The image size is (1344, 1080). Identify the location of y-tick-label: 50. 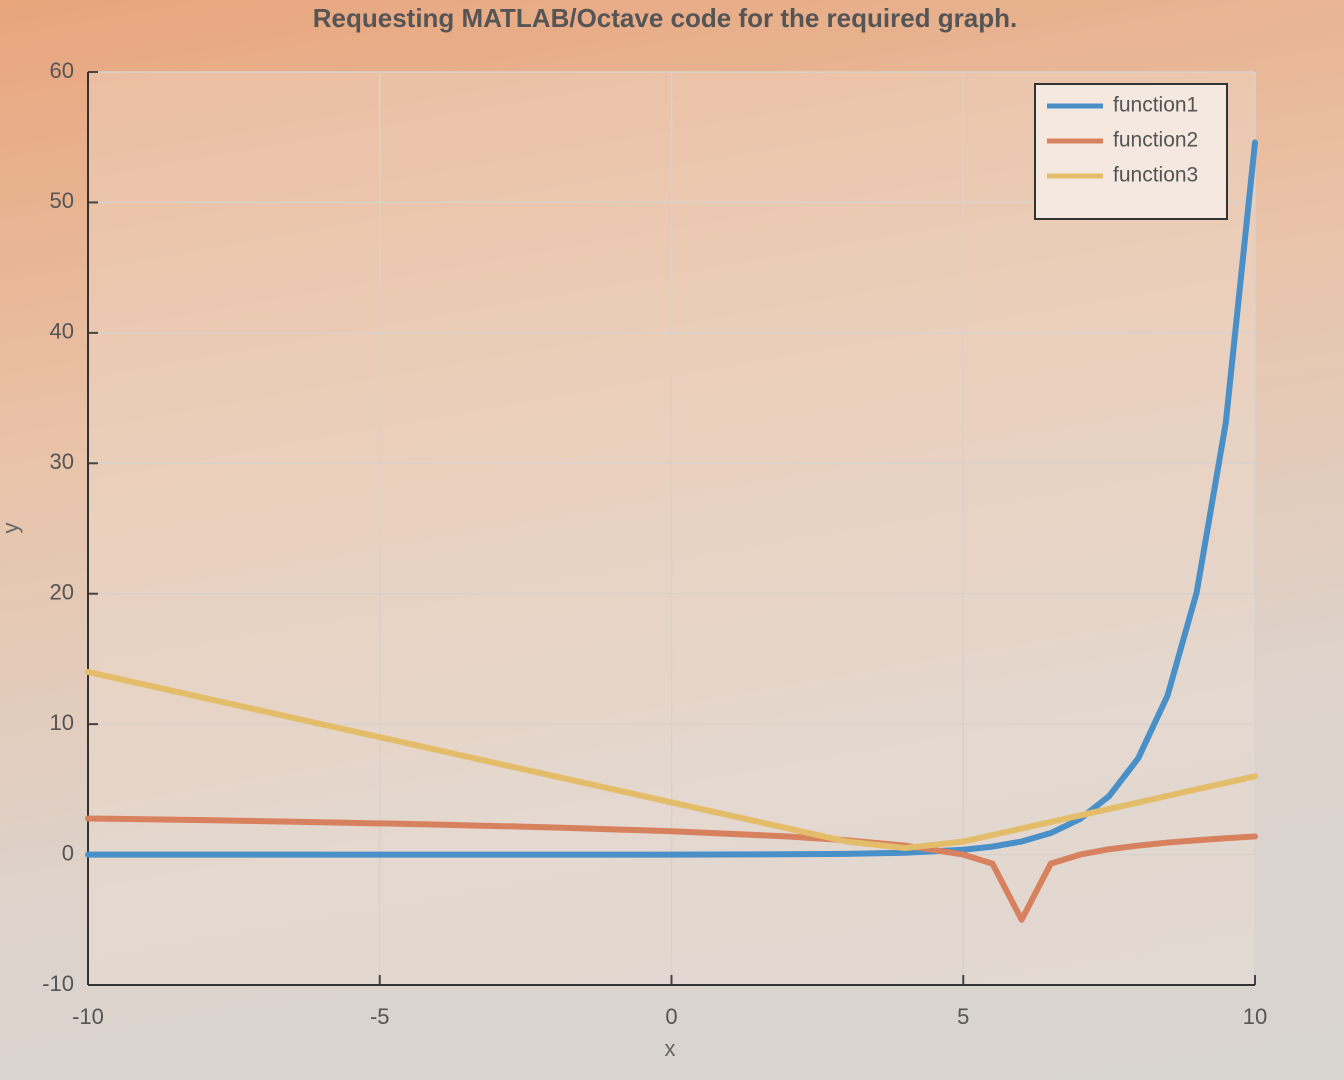
(62, 200).